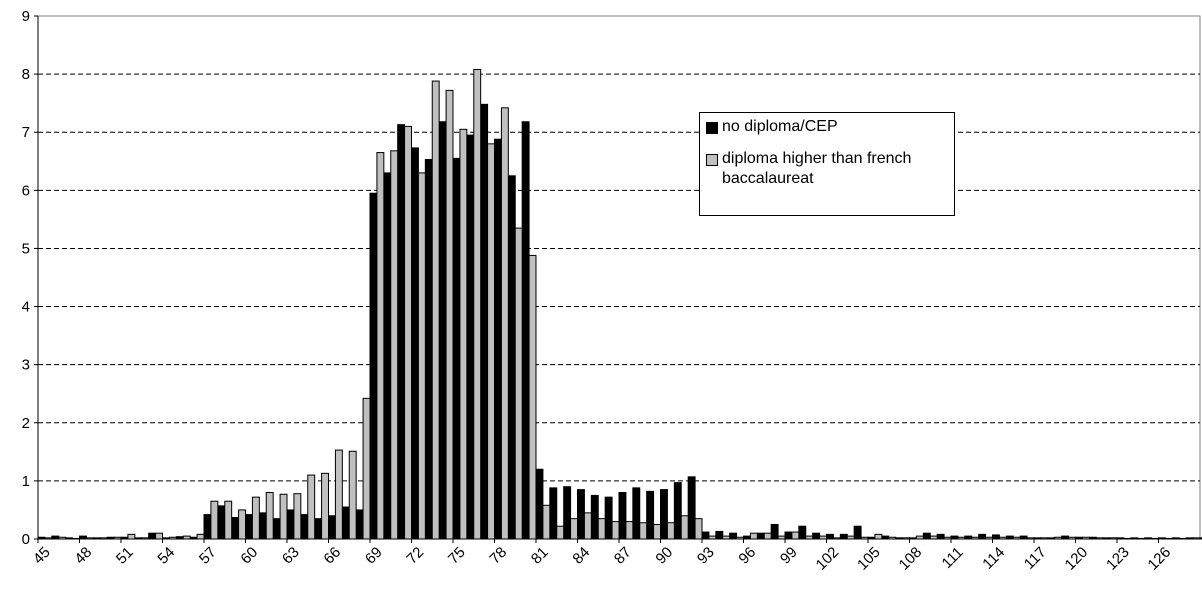 The width and height of the screenshot is (1202, 597). I want to click on x-tick-label: 75, so click(457, 556).